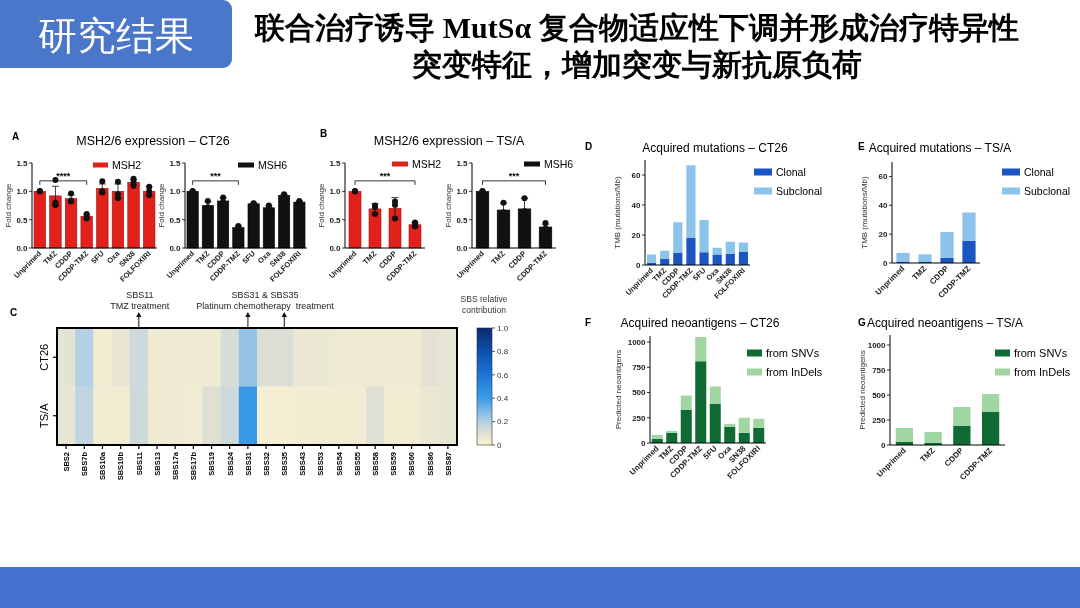  Describe the element at coordinates (589, 146) in the screenshot. I see `text: D` at that location.